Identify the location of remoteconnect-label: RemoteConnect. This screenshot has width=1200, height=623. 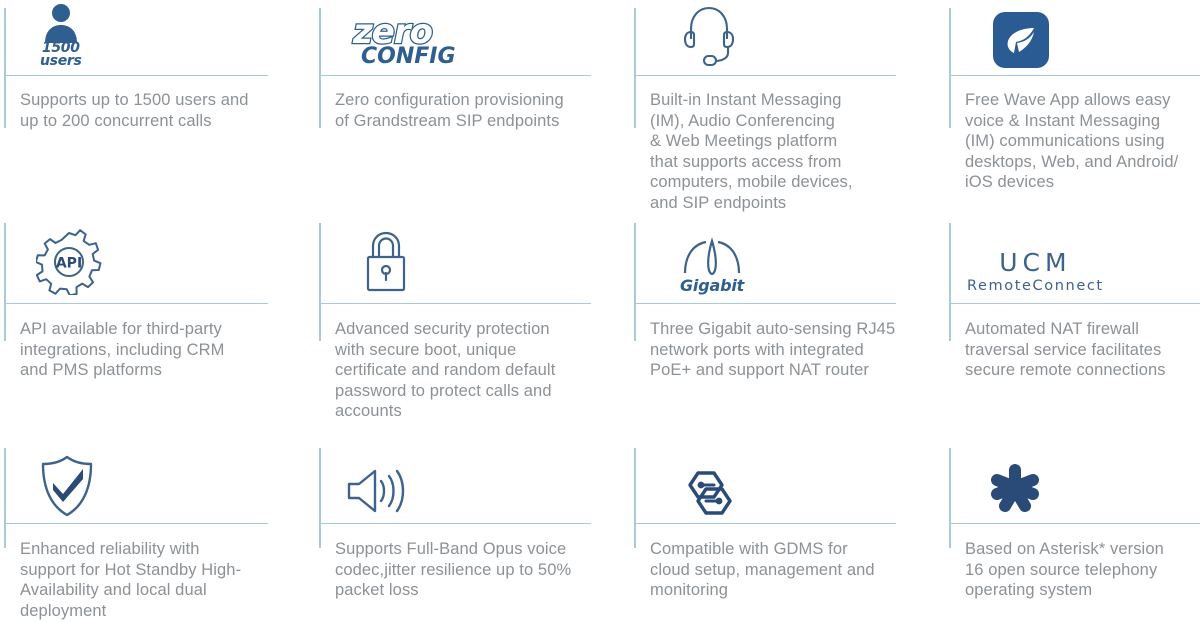
(1035, 286).